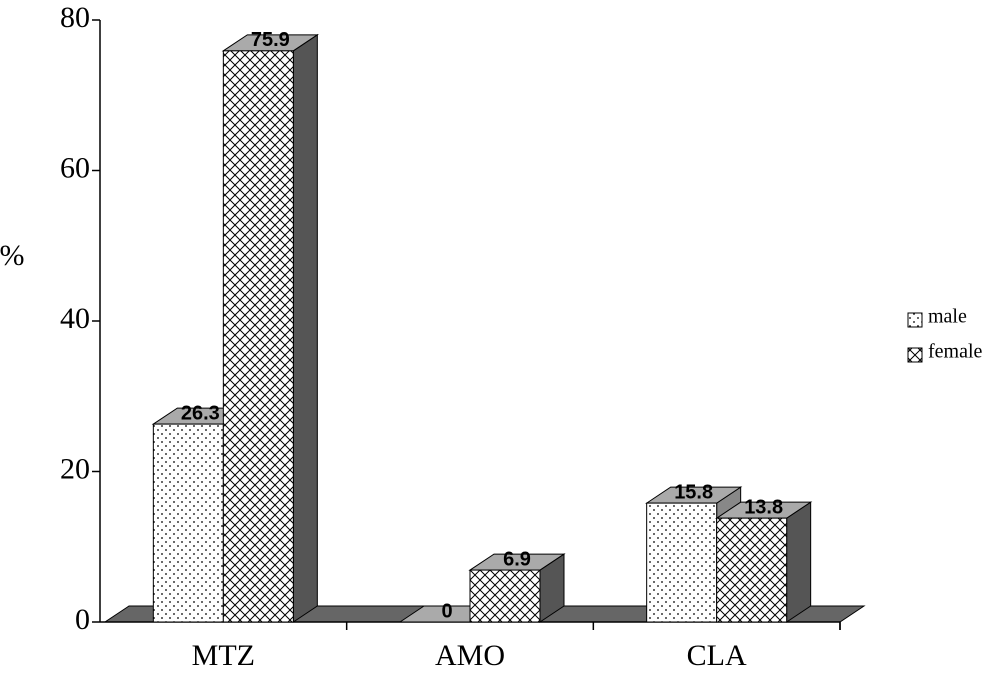  I want to click on y-tick-label: 80, so click(75, 17).